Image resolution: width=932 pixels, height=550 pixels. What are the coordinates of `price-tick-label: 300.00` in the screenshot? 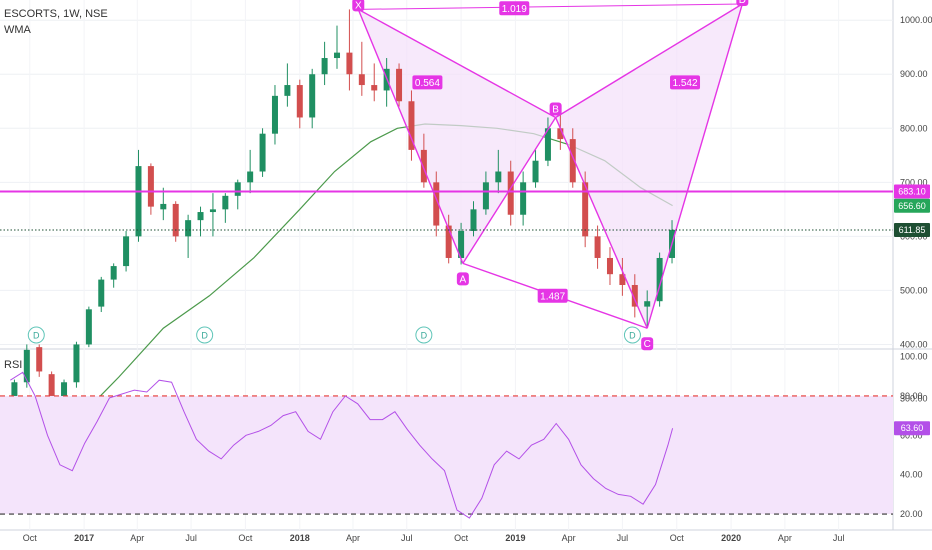 It's located at (914, 398).